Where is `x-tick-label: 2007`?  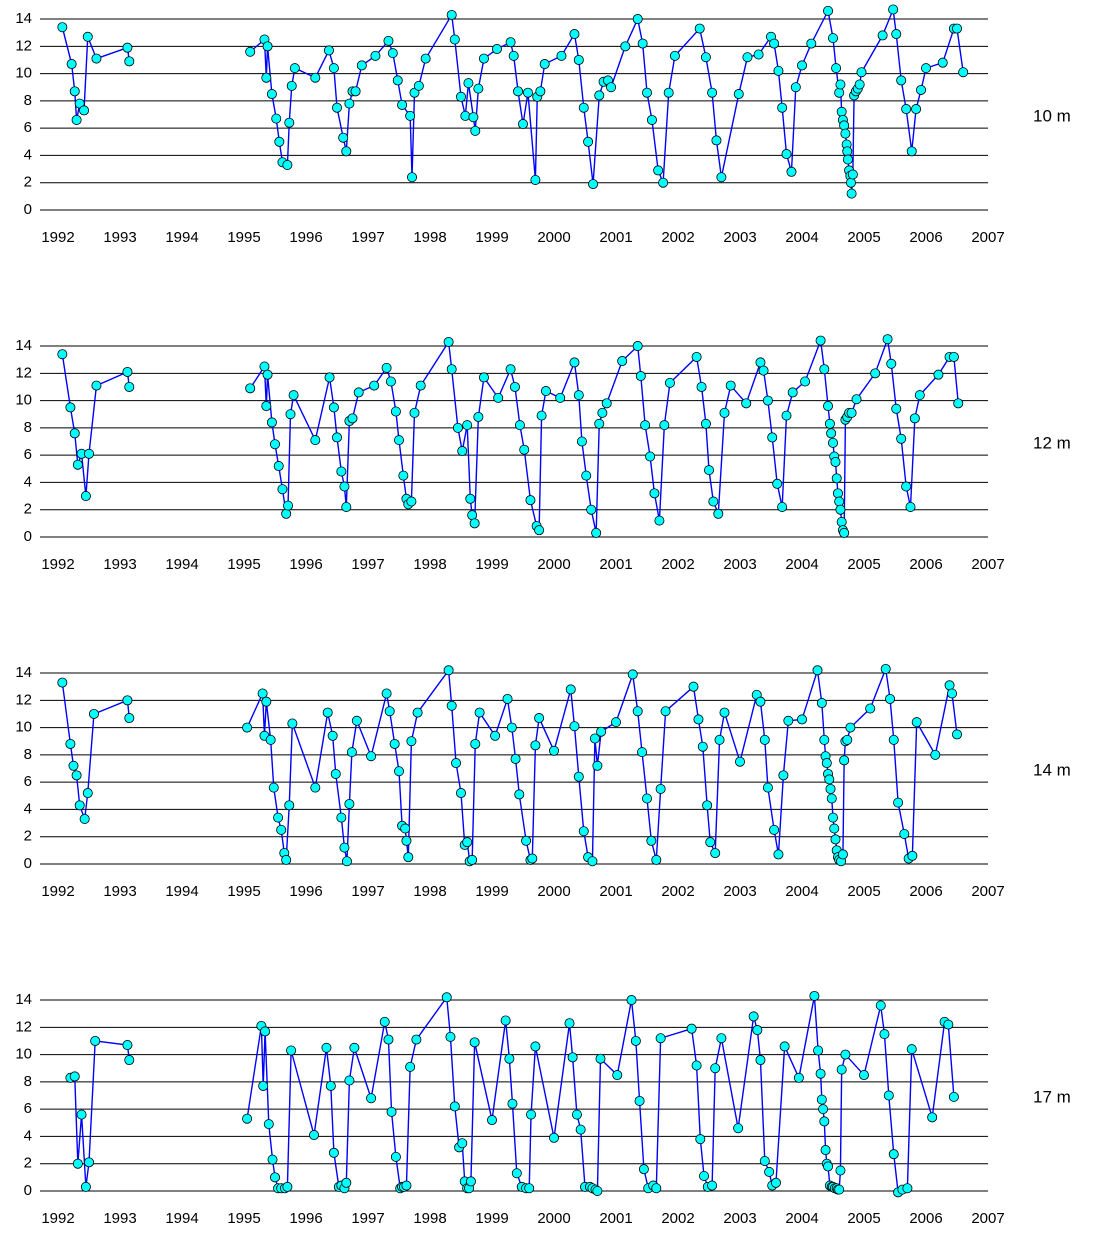 x-tick-label: 2007 is located at coordinates (987, 564).